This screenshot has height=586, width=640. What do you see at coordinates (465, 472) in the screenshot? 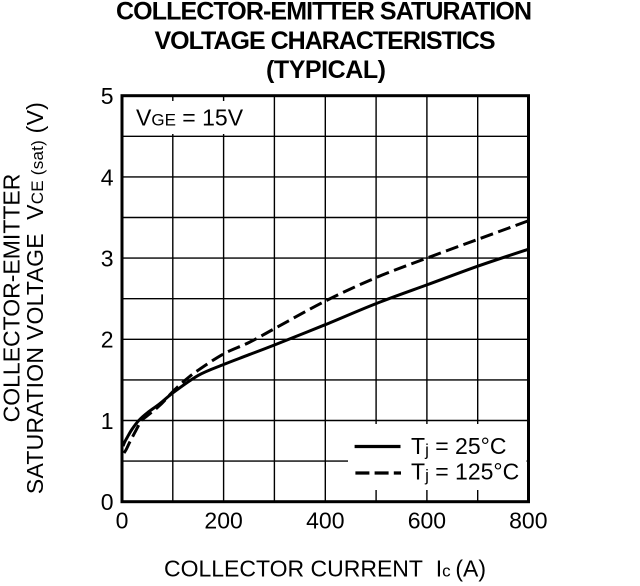
I see `svg-text: Tj = 125°C` at bounding box center [465, 472].